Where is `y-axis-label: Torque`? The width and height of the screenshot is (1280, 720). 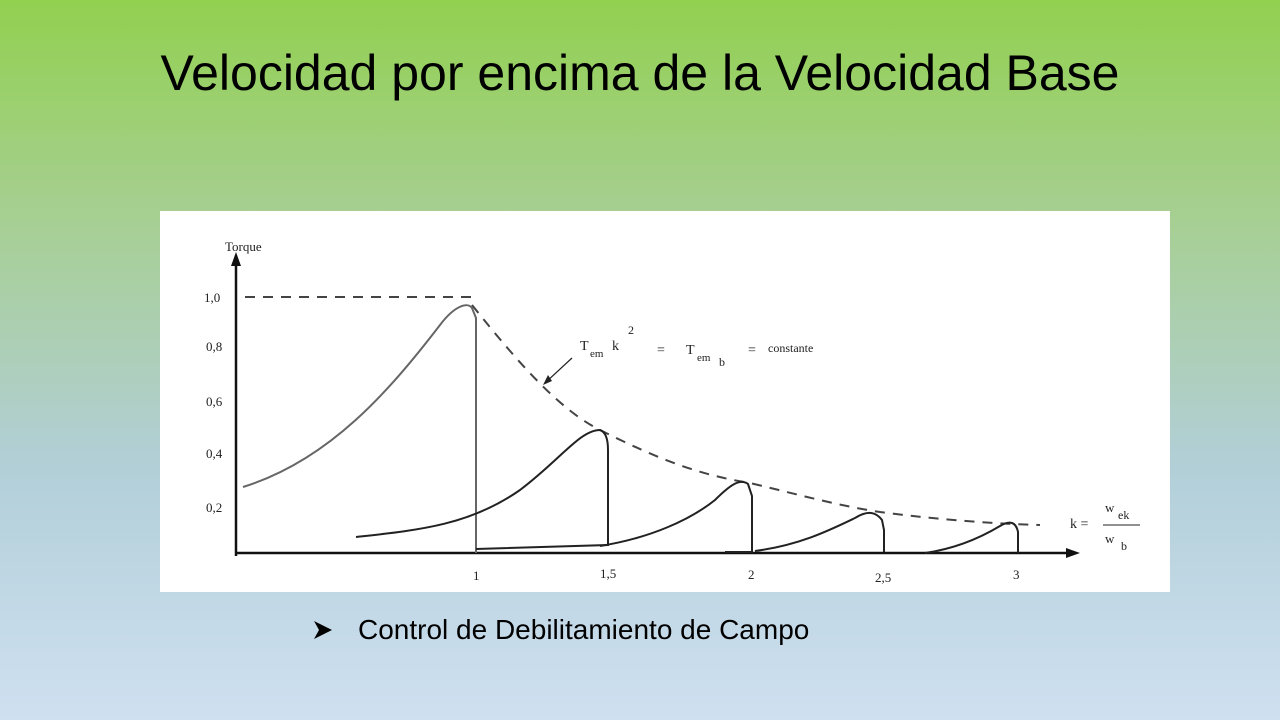
y-axis-label: Torque is located at coordinates (243, 246).